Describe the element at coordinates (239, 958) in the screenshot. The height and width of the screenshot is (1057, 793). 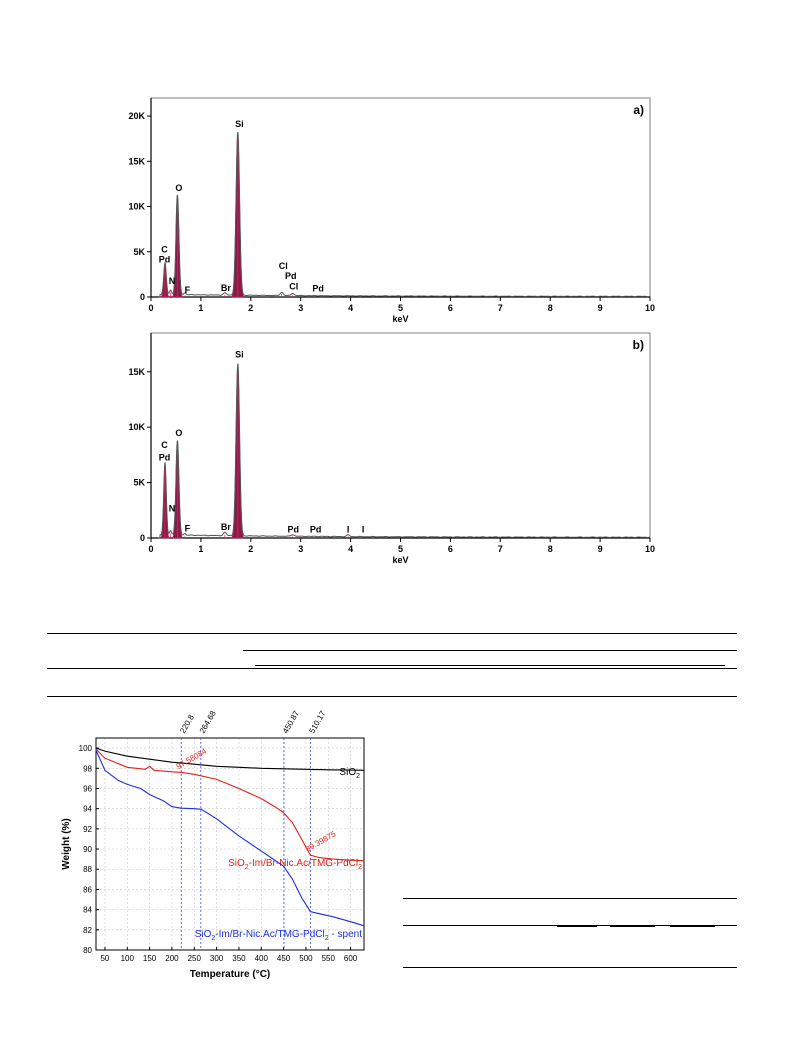
I see `x-tick-label: 350` at that location.